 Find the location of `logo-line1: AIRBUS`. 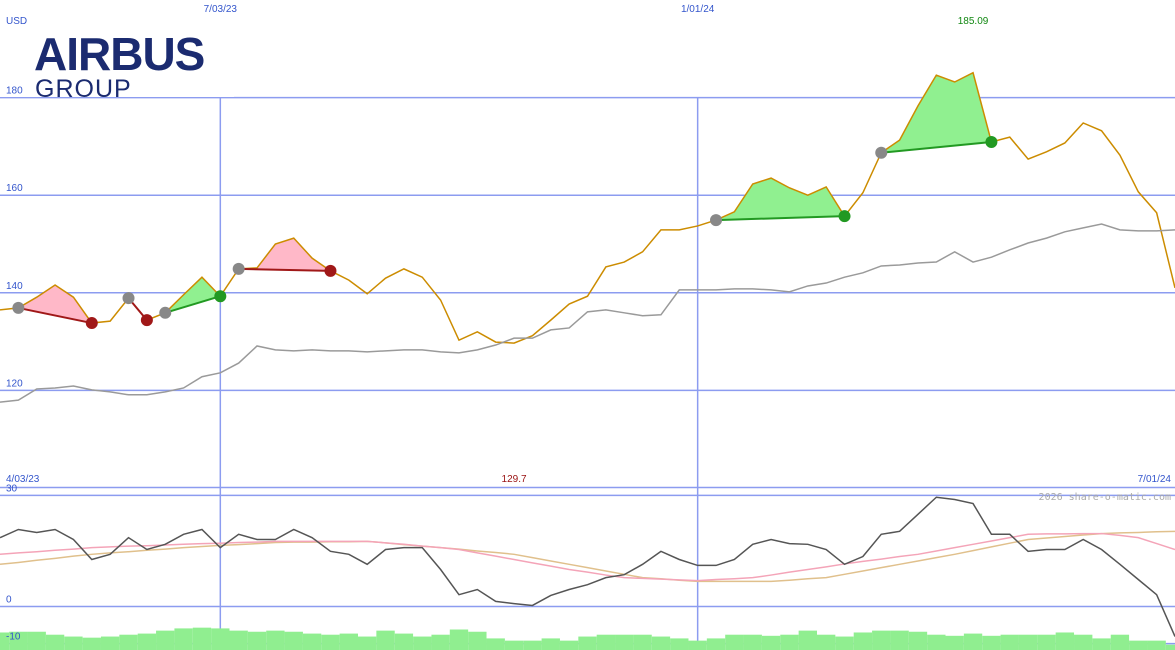

logo-line1: AIRBUS is located at coordinates (119, 54).